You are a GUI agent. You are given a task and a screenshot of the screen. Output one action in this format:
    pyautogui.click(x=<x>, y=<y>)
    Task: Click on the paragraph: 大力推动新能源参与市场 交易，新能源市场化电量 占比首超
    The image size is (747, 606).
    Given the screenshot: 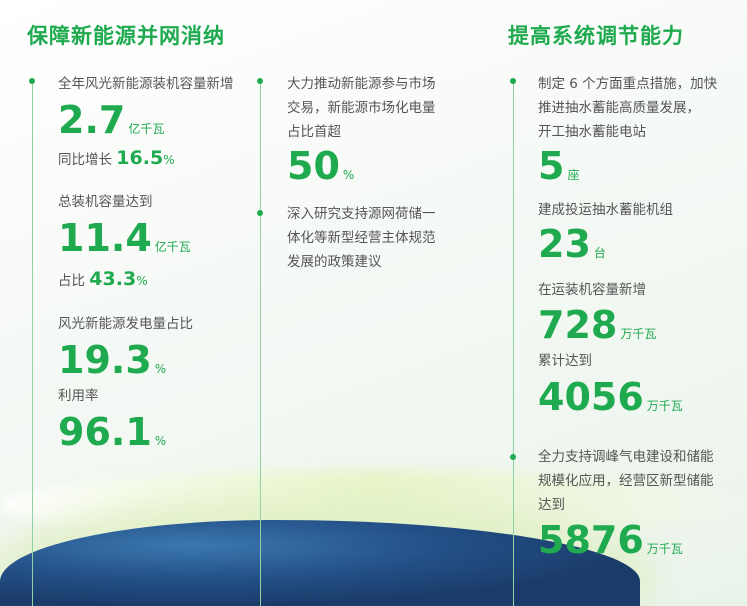 What is the action you would take?
    pyautogui.click(x=361, y=108)
    